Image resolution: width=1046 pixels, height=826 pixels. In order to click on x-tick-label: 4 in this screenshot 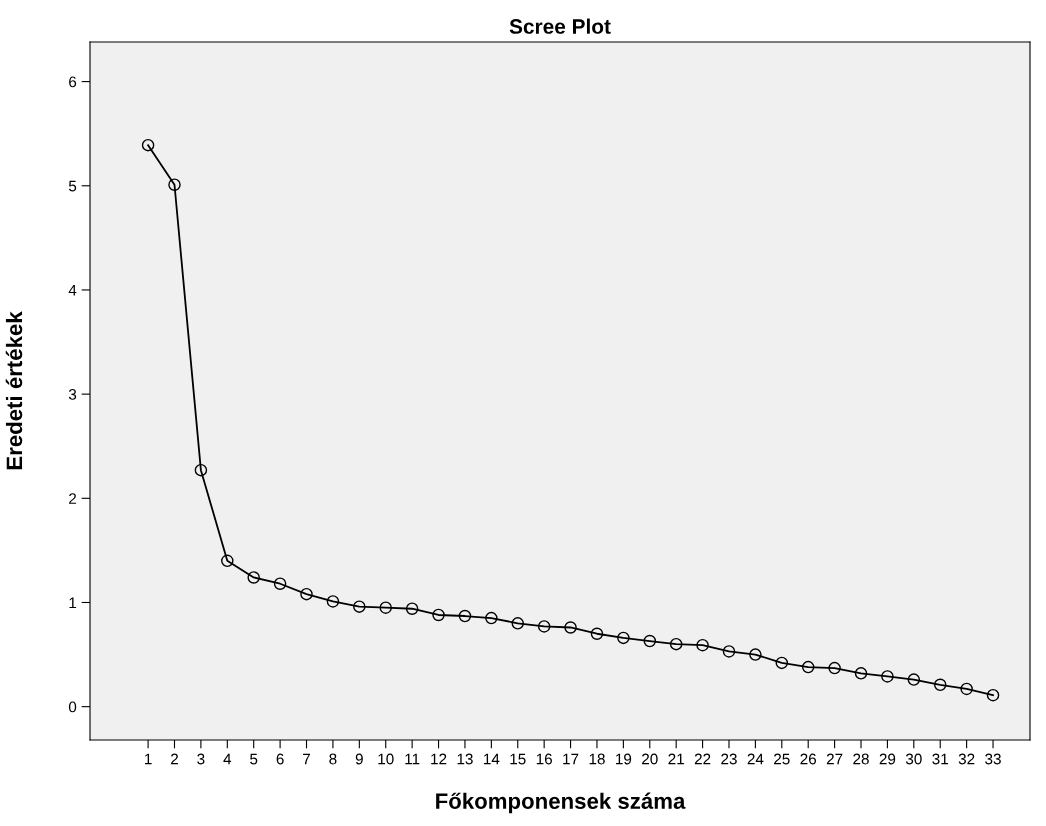, I will do `click(227, 759)`.